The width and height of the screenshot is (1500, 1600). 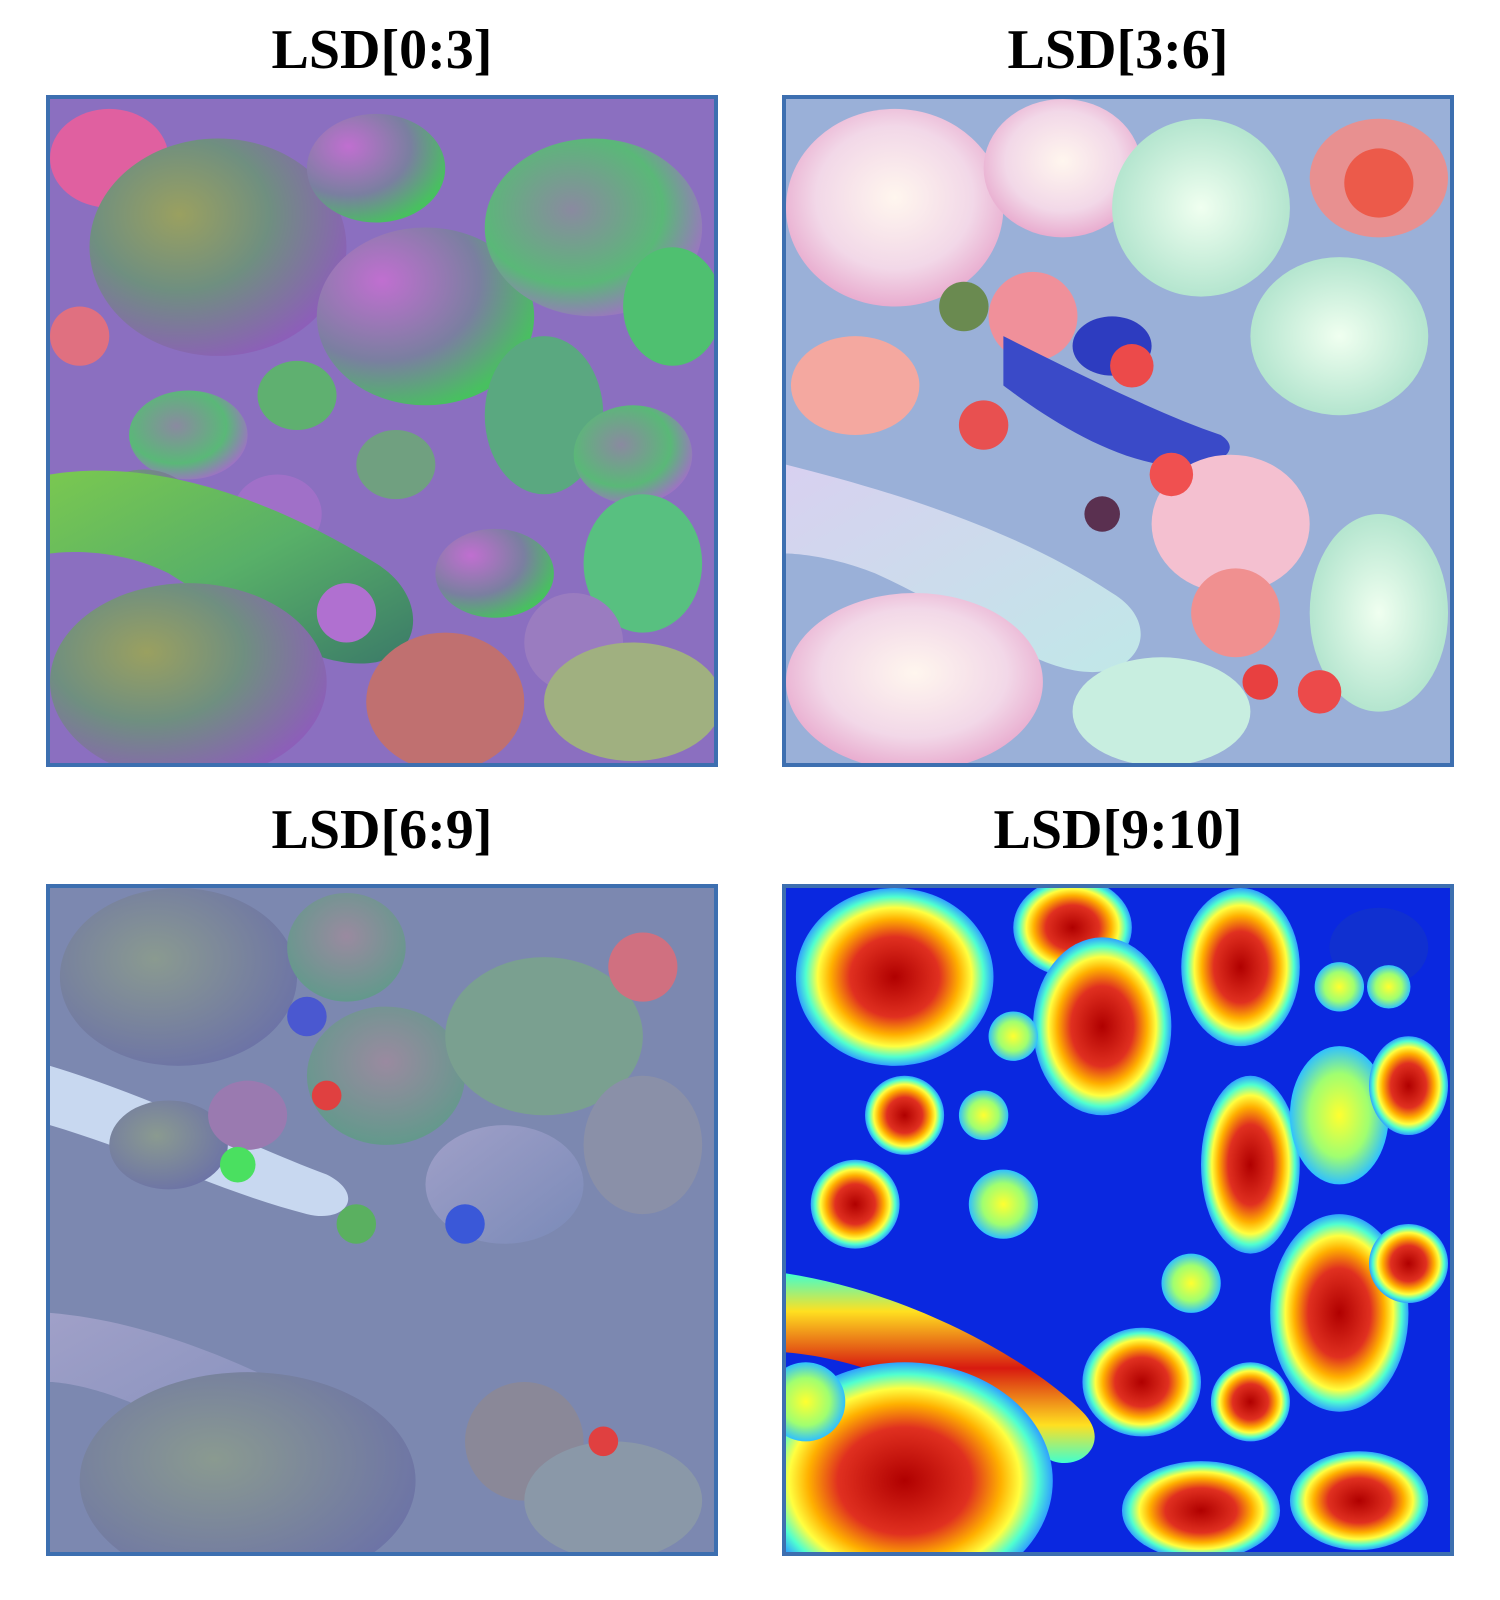 What do you see at coordinates (382, 830) in the screenshot?
I see `panel-title: LSD[6:9]` at bounding box center [382, 830].